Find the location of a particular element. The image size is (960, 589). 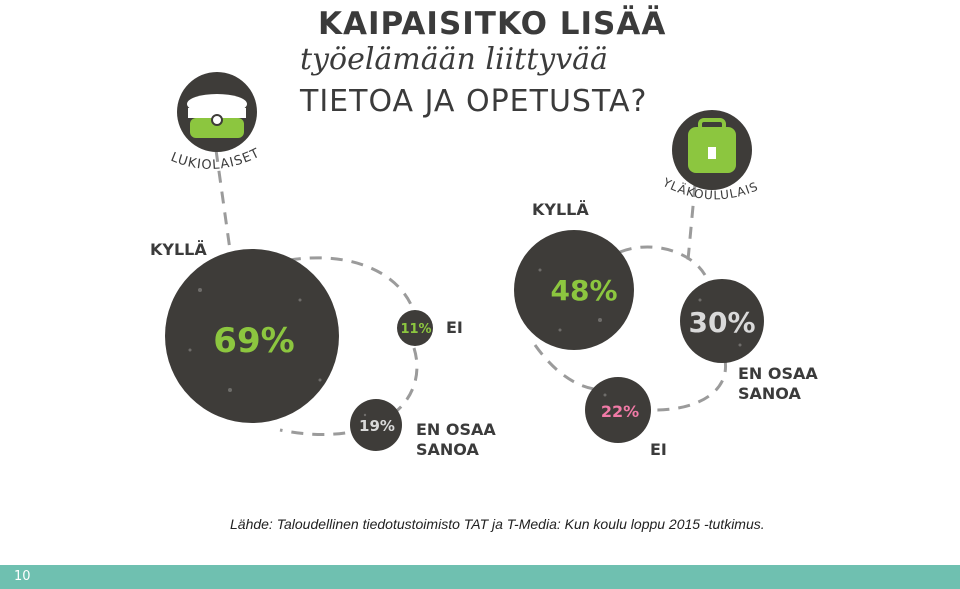

ylakoulu-no-circle is located at coordinates (618, 410).